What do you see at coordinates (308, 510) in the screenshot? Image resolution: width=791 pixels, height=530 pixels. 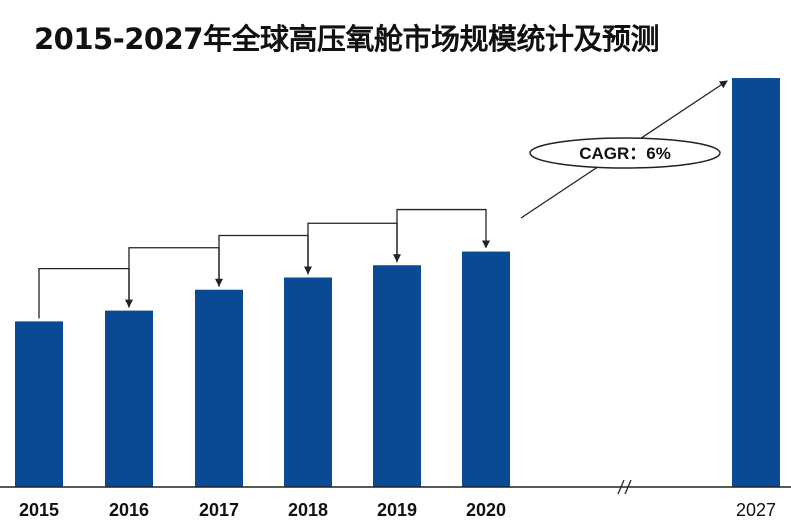 I see `x-tick-label-2018: 2018` at bounding box center [308, 510].